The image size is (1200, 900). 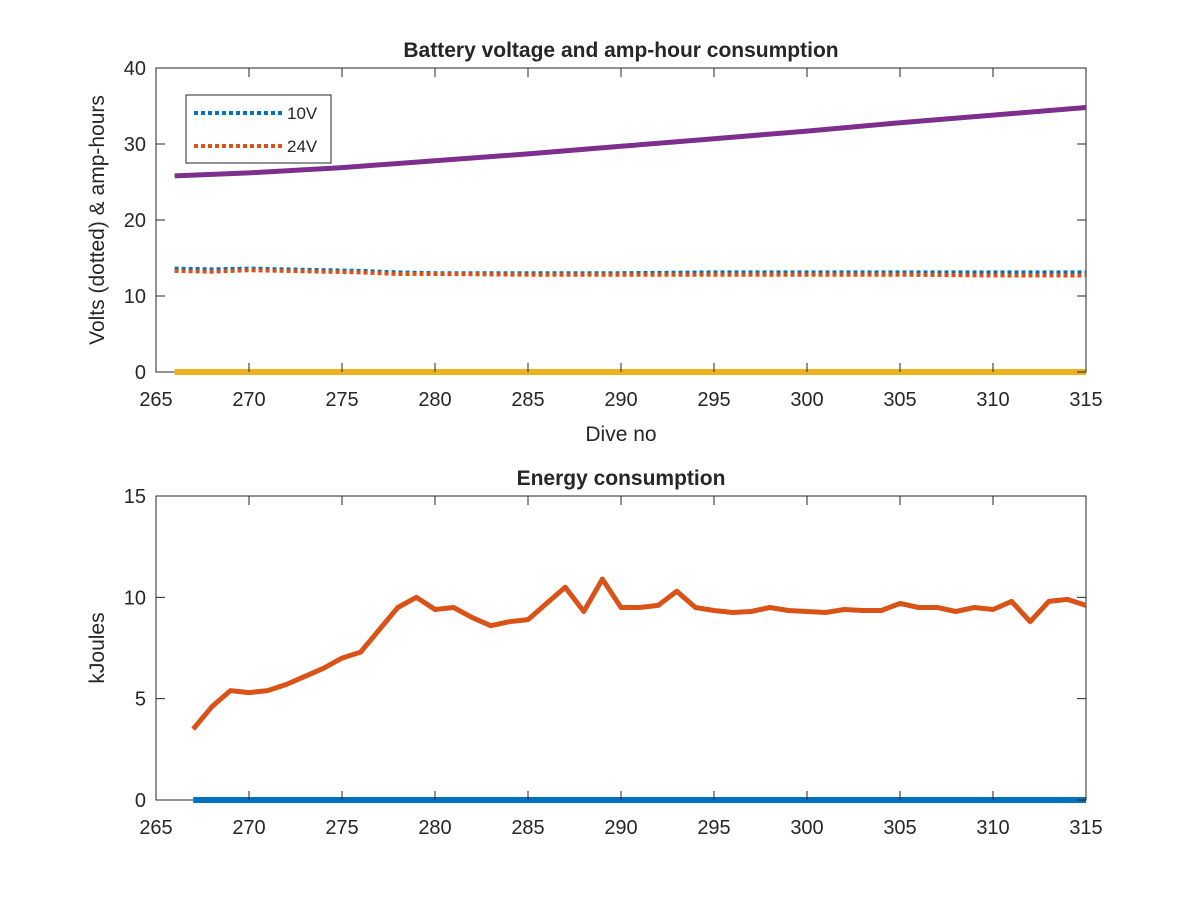 What do you see at coordinates (341, 828) in the screenshot?
I see `energy-x-tick-label: 275` at bounding box center [341, 828].